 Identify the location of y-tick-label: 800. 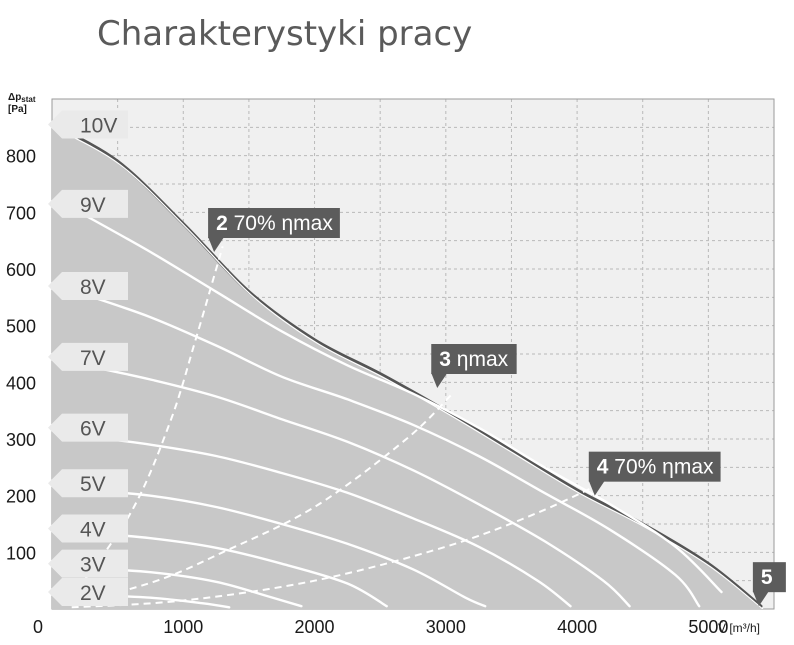
(21, 157).